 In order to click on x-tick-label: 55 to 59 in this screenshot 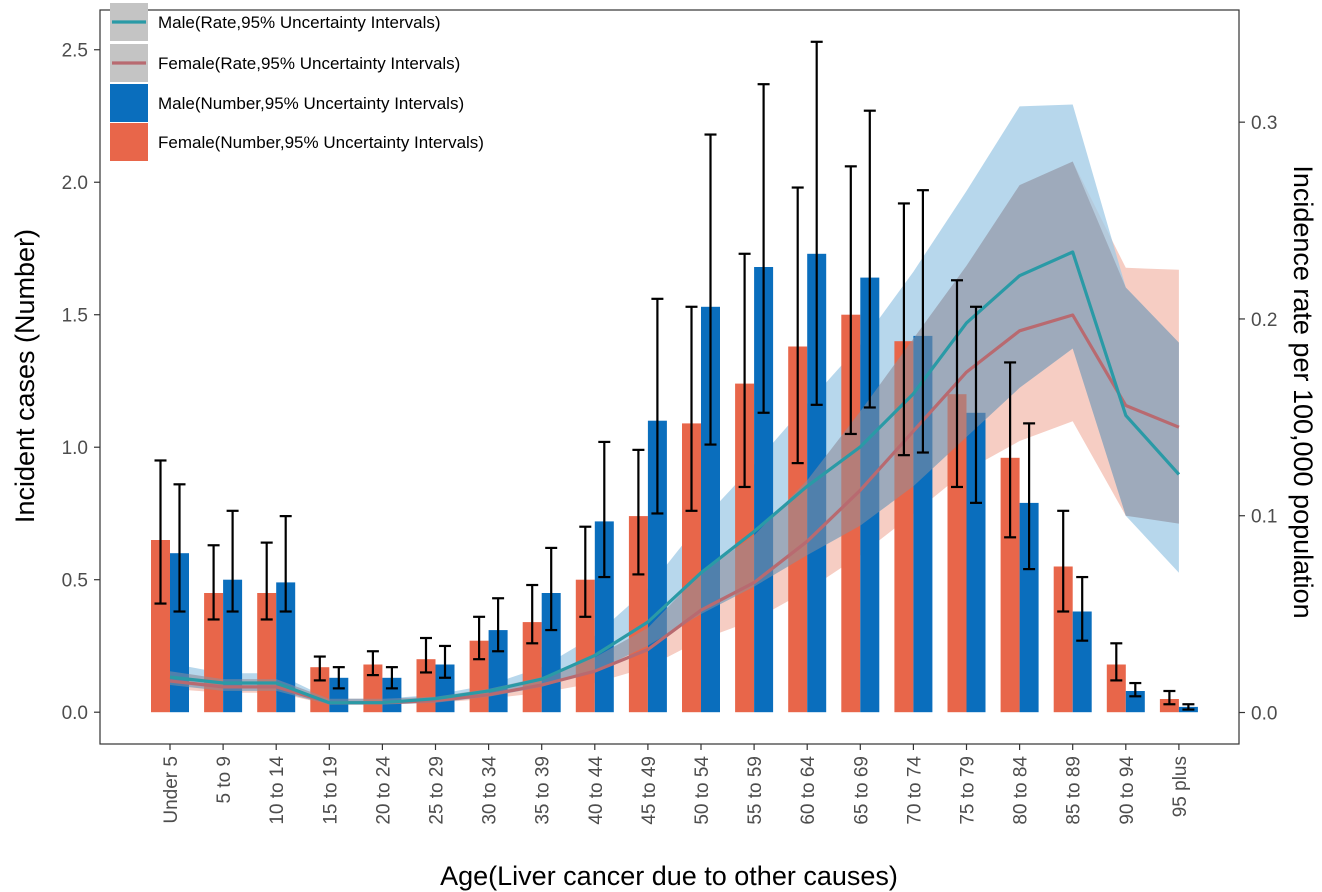, I will do `click(755, 790)`.